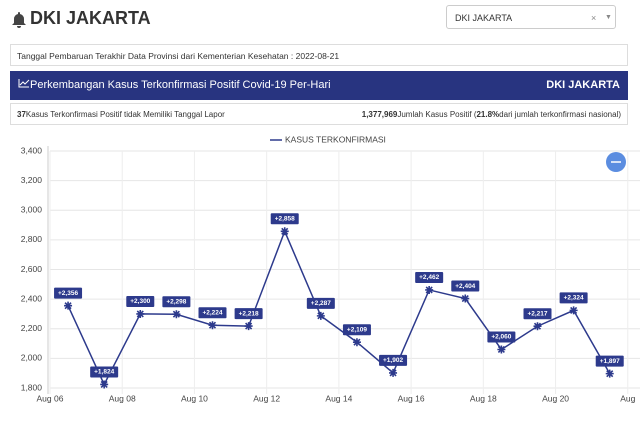 Image resolution: width=640 pixels, height=424 pixels. I want to click on x-tick-label: Aug 06, so click(50, 398).